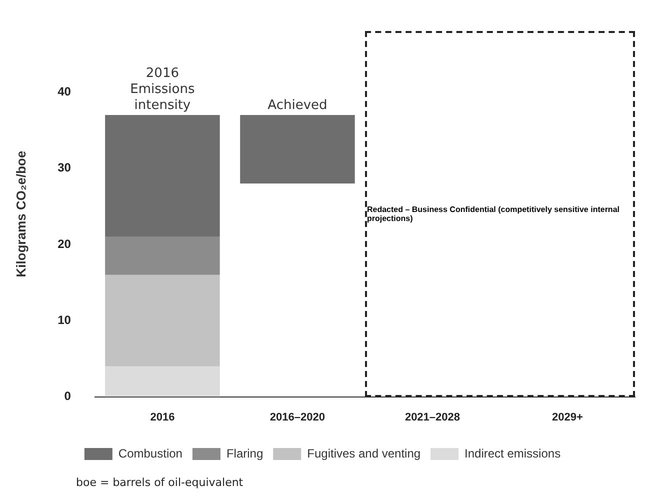  Describe the element at coordinates (20, 214) in the screenshot. I see `y-axis-title: Kilograms CO₂e/boe` at that location.